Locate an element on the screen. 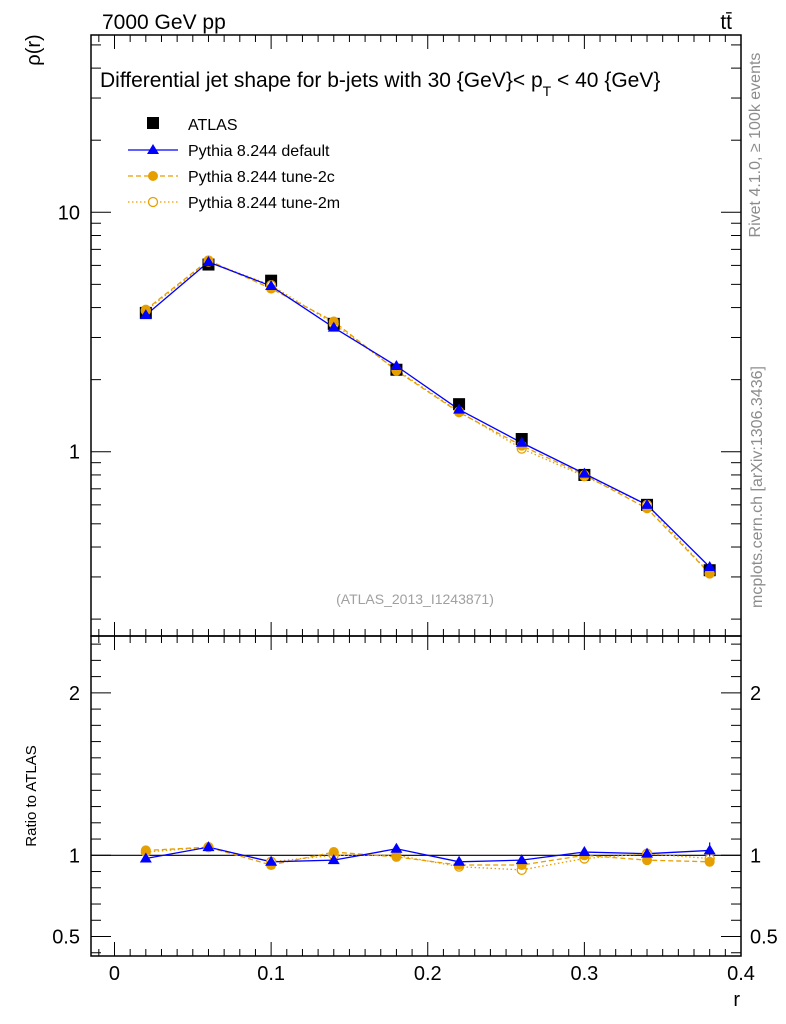  ratio-line-pythia-8-244-default is located at coordinates (427, 854).